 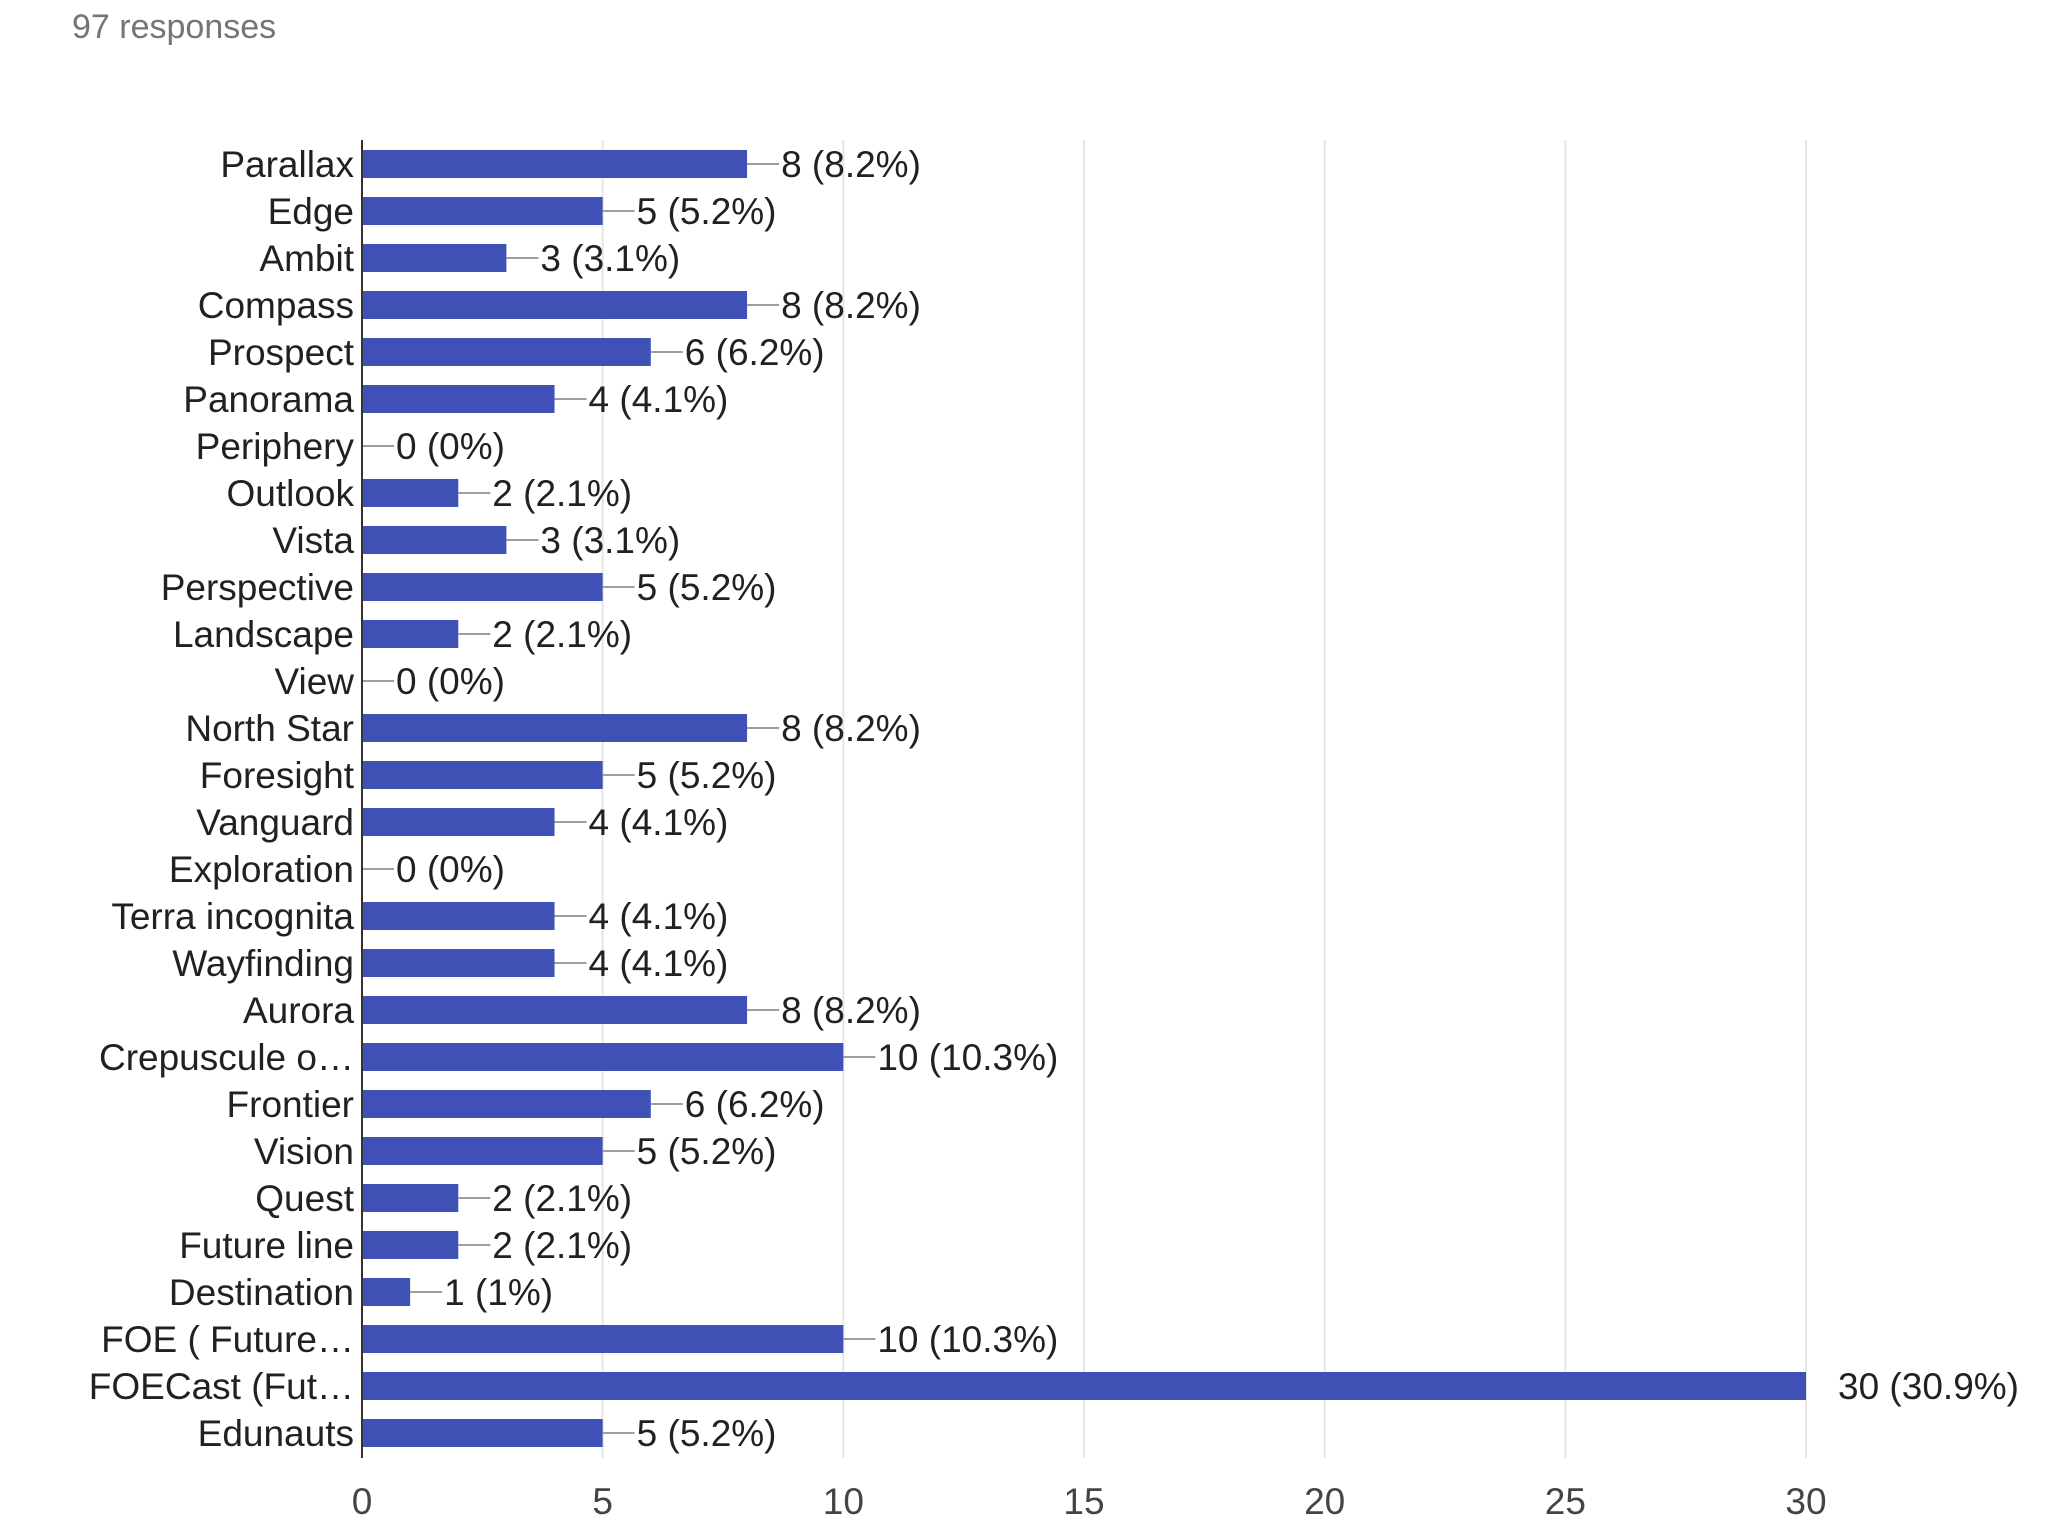 What do you see at coordinates (498, 1292) in the screenshot?
I see `value-label: 1 (1%)` at bounding box center [498, 1292].